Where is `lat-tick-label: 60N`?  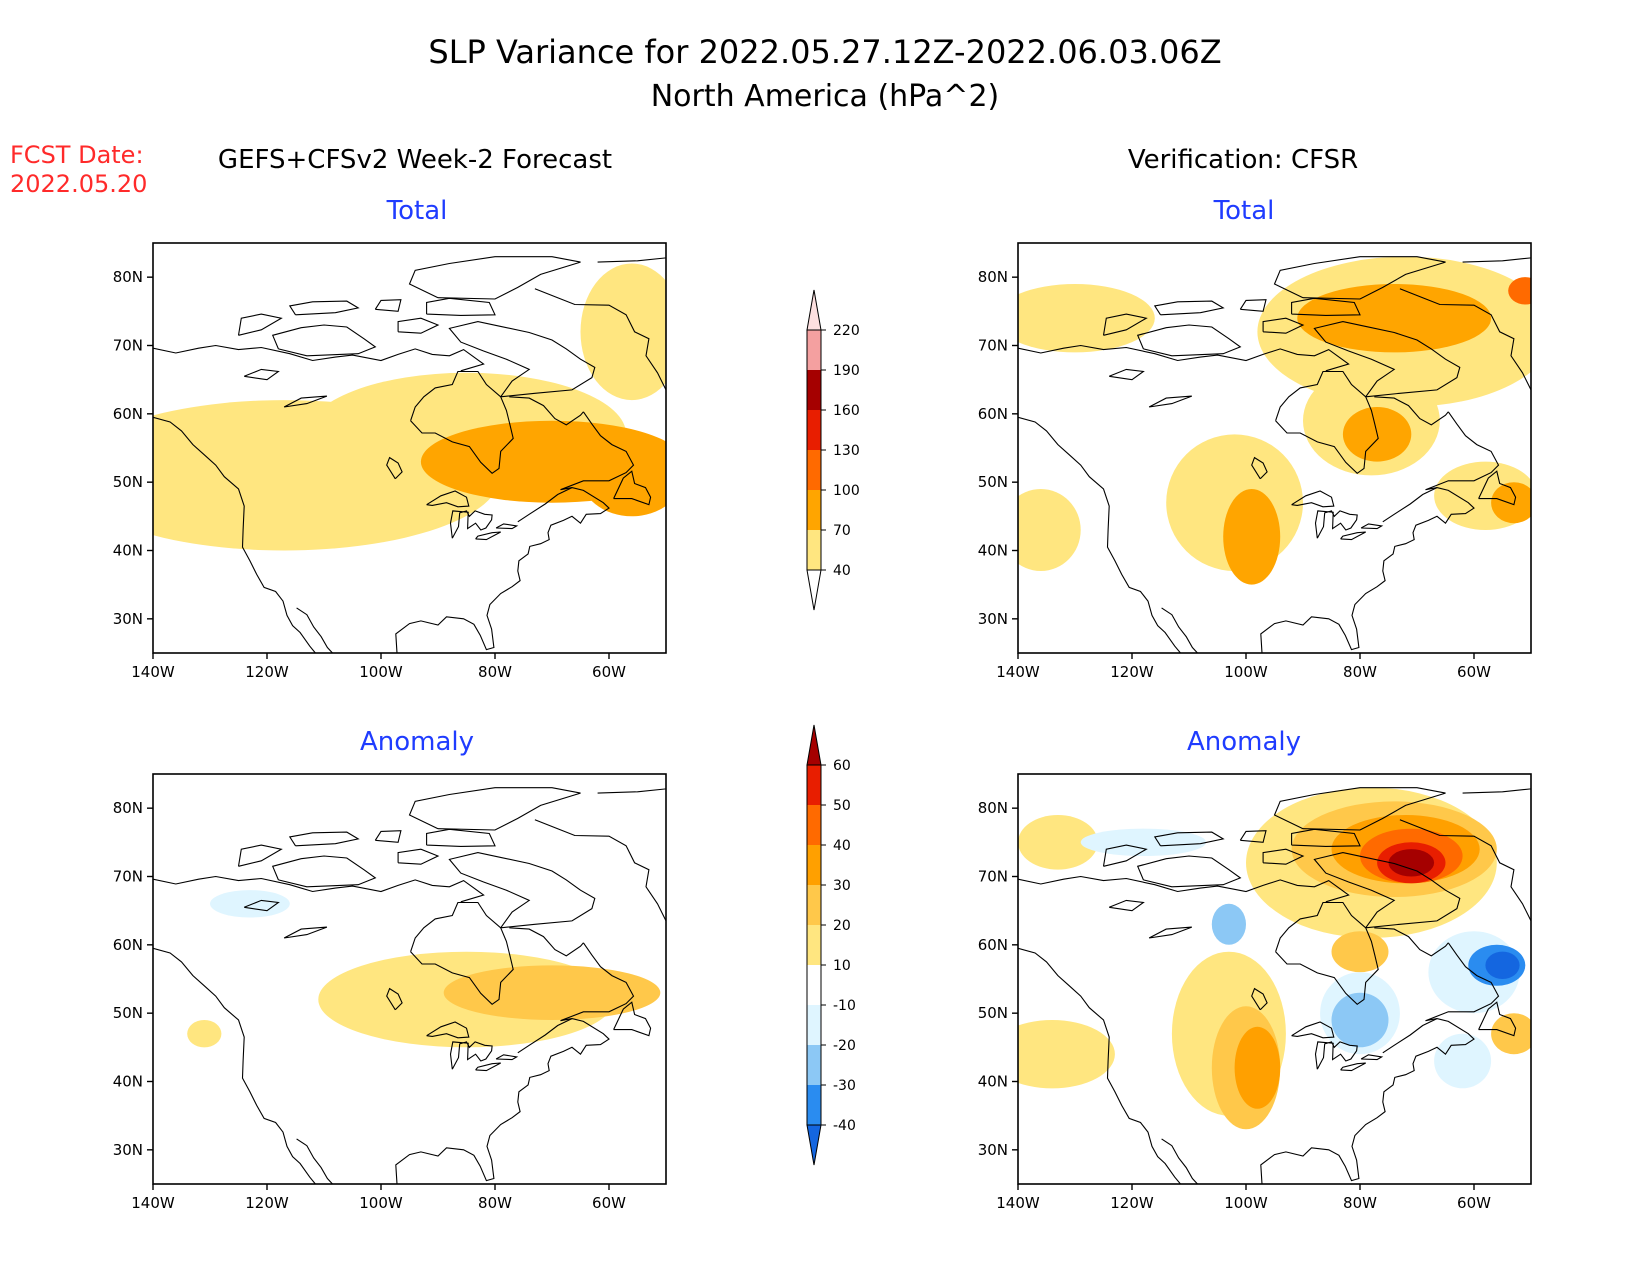 lat-tick-label: 60N is located at coordinates (993, 414).